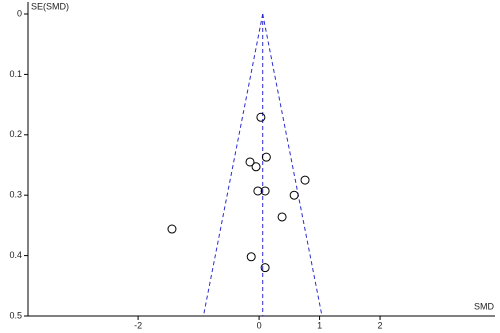 Image resolution: width=500 pixels, height=333 pixels. What do you see at coordinates (319, 325) in the screenshot?
I see `x-tick-label: 1` at bounding box center [319, 325].